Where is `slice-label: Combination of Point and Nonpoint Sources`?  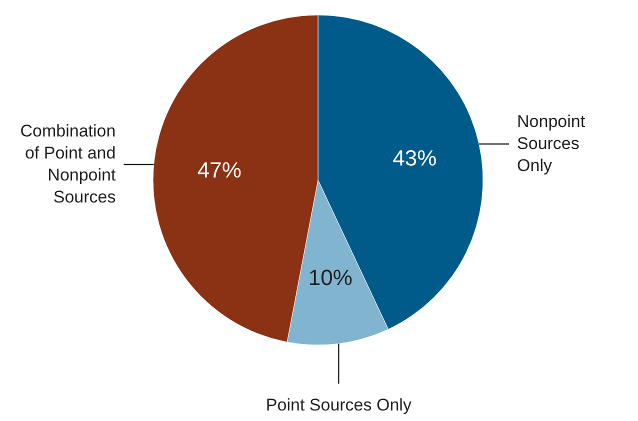 slice-label: Combination of Point and Nonpoint Sources is located at coordinates (68, 163).